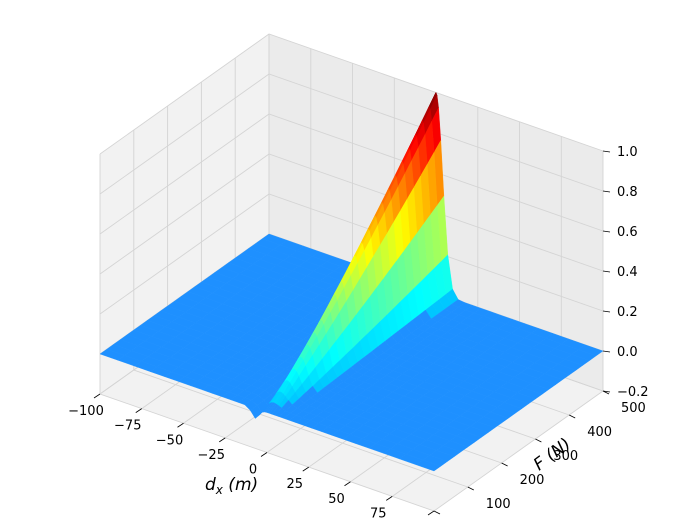 The width and height of the screenshot is (692, 522). Describe the element at coordinates (627, 192) in the screenshot. I see `z-tick-label: 0.8` at that location.